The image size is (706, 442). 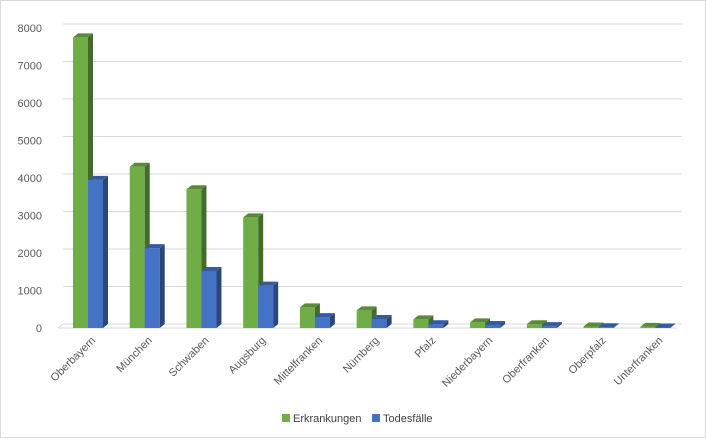 What do you see at coordinates (30, 254) in the screenshot?
I see `y-tick-label: 2000` at bounding box center [30, 254].